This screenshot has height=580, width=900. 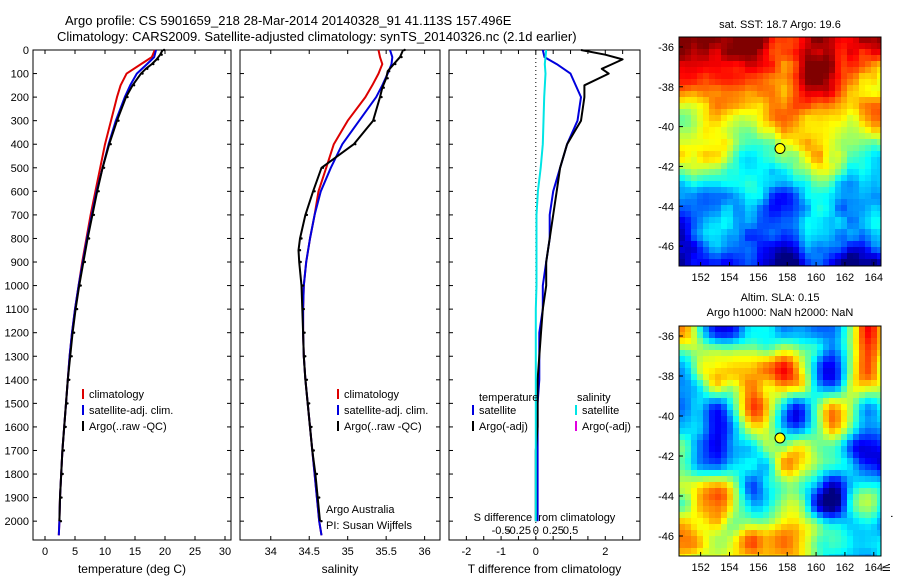 I want to click on x-top-tick-label: 0.25, so click(x=552, y=531).